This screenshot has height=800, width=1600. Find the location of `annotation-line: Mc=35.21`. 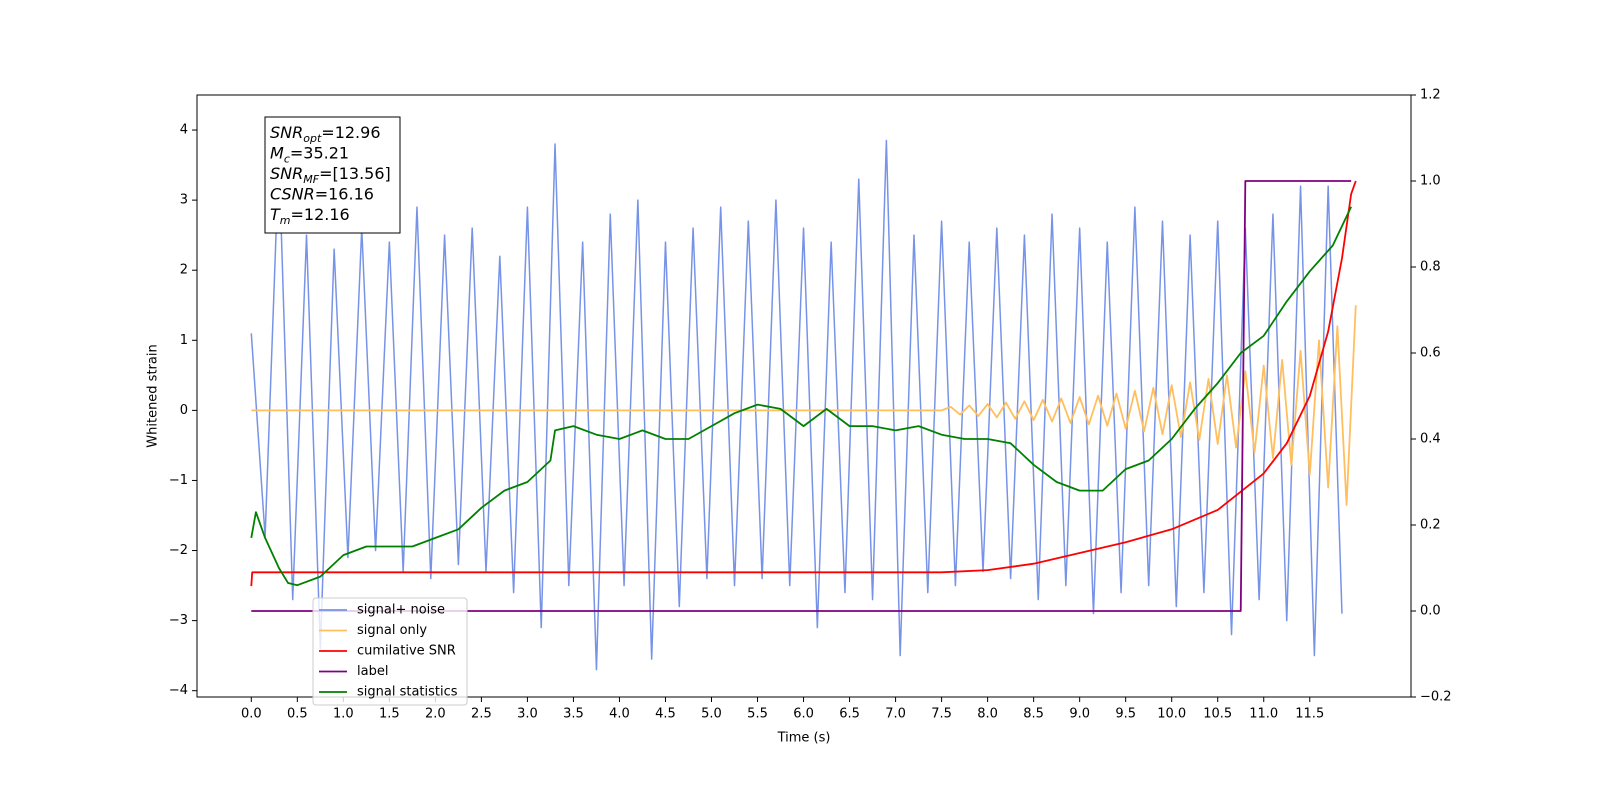

annotation-line: Mc=35.21 is located at coordinates (309, 155).